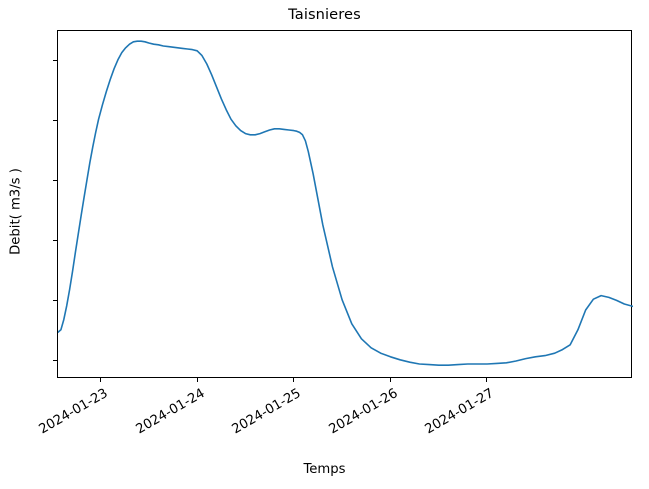 This screenshot has width=649, height=489. What do you see at coordinates (16, 211) in the screenshot?
I see `y-axis-label: Debit( m3/s )` at bounding box center [16, 211].